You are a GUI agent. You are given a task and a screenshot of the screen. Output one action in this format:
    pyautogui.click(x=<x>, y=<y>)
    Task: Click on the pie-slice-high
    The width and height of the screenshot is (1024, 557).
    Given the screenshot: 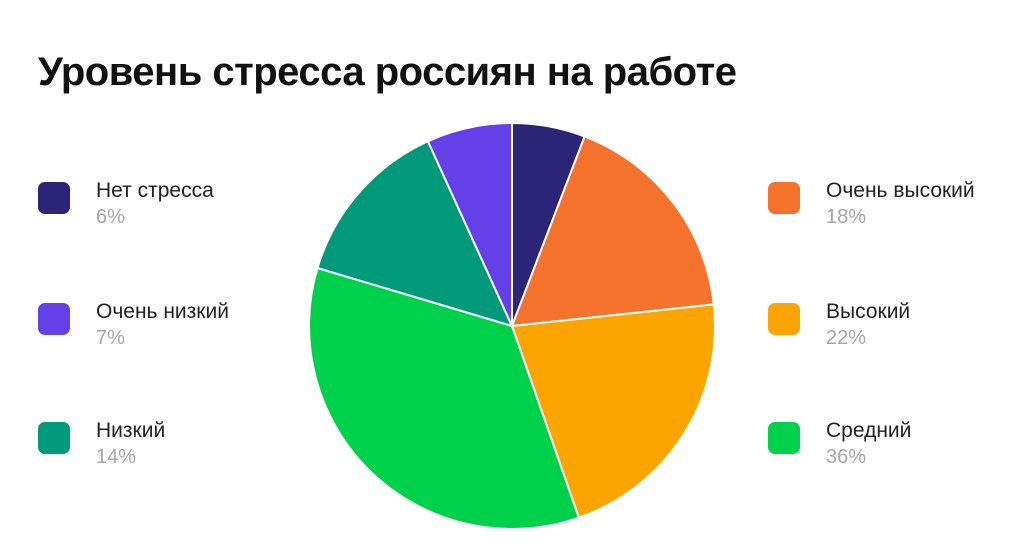 What is the action you would take?
    pyautogui.click(x=613, y=411)
    